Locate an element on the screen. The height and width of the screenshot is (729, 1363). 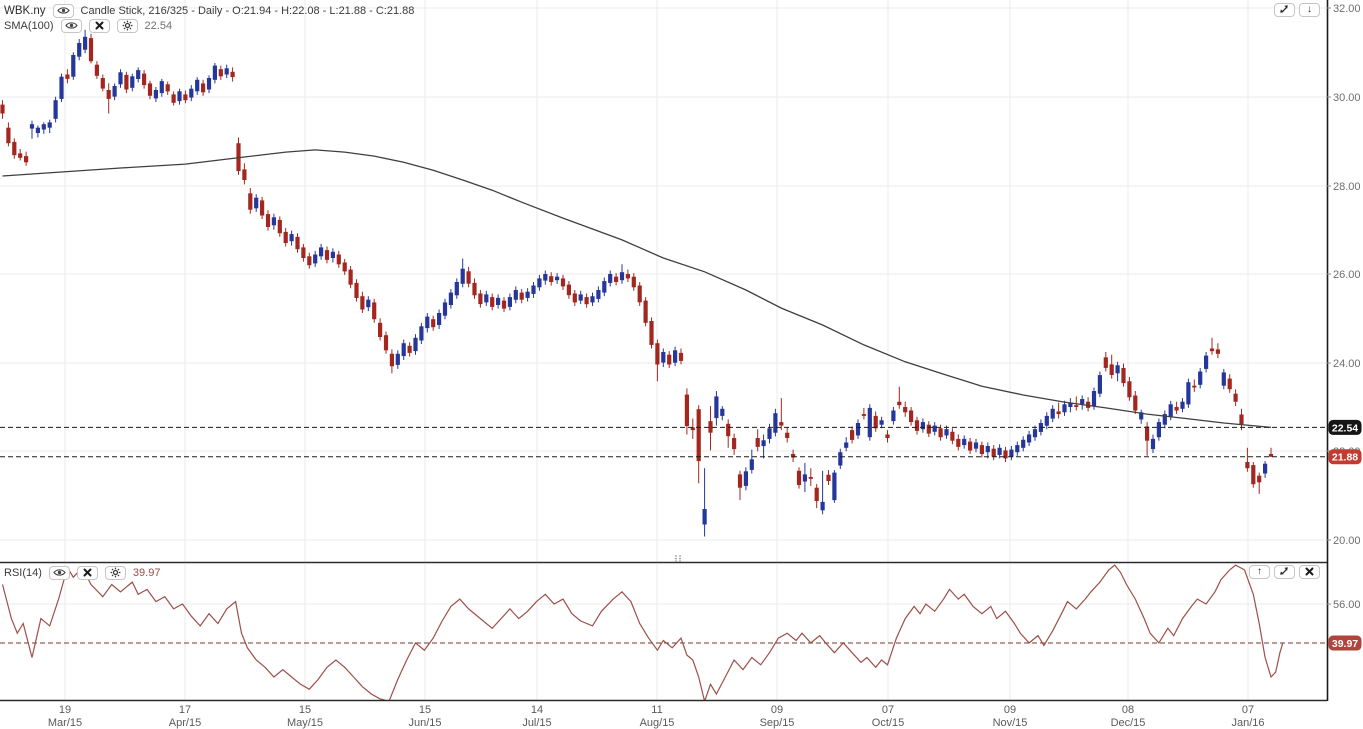
rsi-indicator-header: RSI(14) 39.97 is located at coordinates (82, 572).